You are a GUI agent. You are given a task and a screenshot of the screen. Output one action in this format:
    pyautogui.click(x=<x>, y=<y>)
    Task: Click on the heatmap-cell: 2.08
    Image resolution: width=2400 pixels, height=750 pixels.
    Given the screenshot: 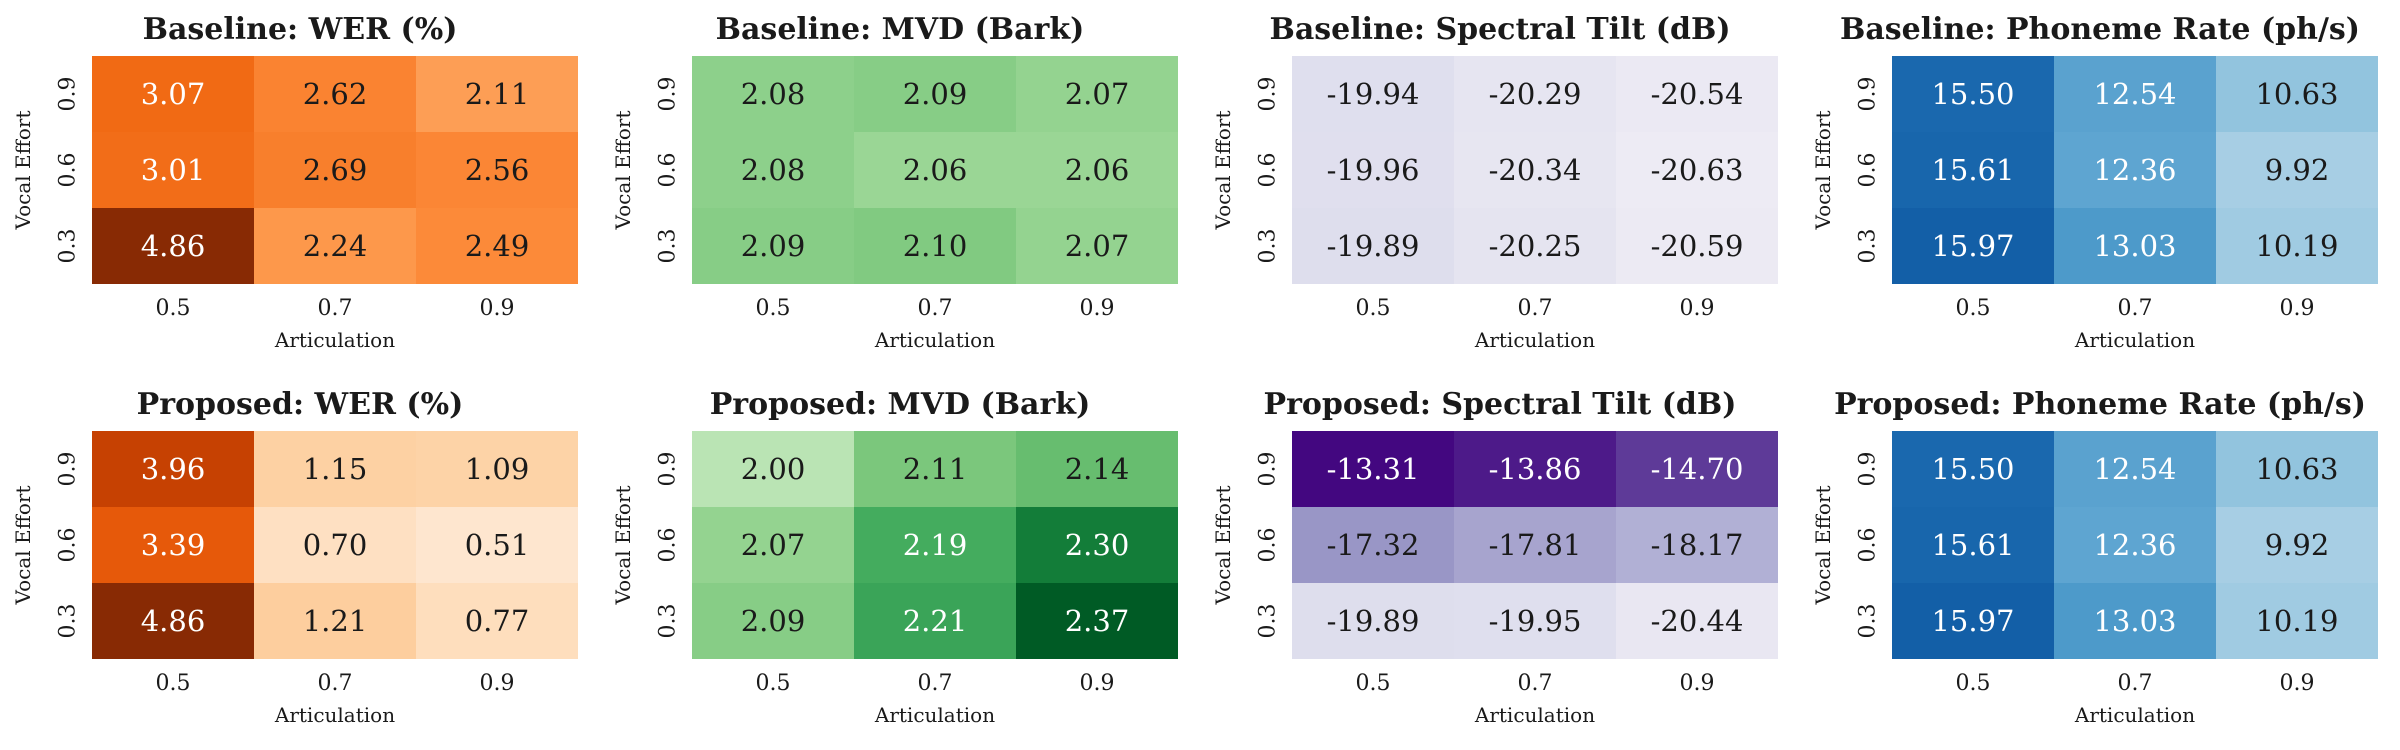 What is the action you would take?
    pyautogui.click(x=773, y=94)
    